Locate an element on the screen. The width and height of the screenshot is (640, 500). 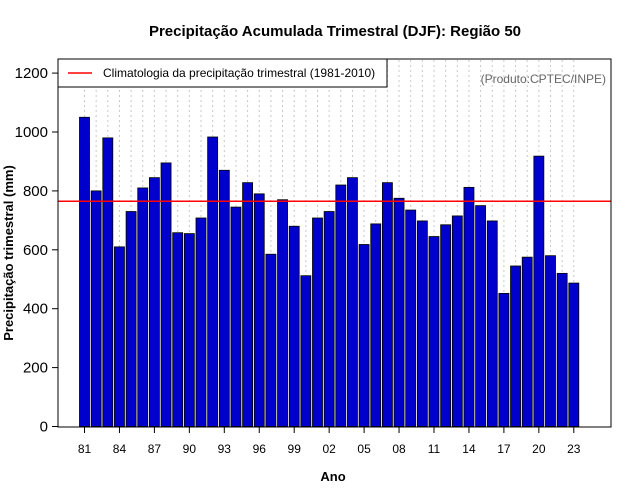
bar-1982 is located at coordinates (96, 308).